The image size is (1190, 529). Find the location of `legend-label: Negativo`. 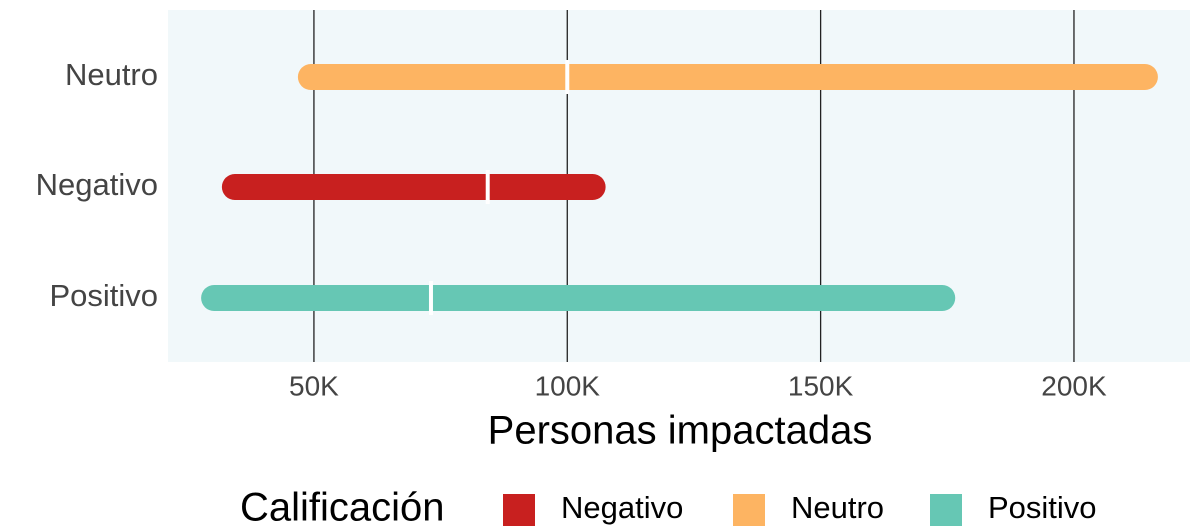

legend-label: Negativo is located at coordinates (622, 507).